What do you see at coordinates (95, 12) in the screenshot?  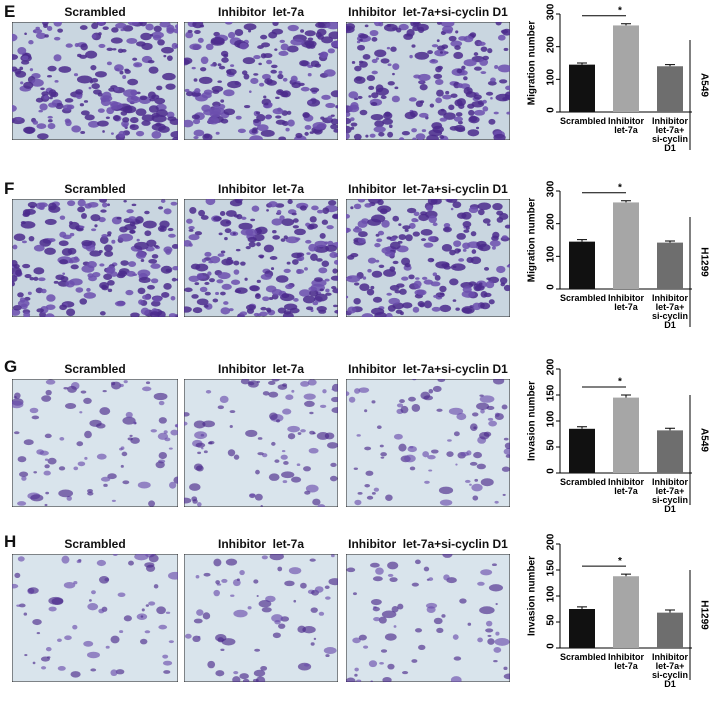 I see `image-label: Scrambled` at bounding box center [95, 12].